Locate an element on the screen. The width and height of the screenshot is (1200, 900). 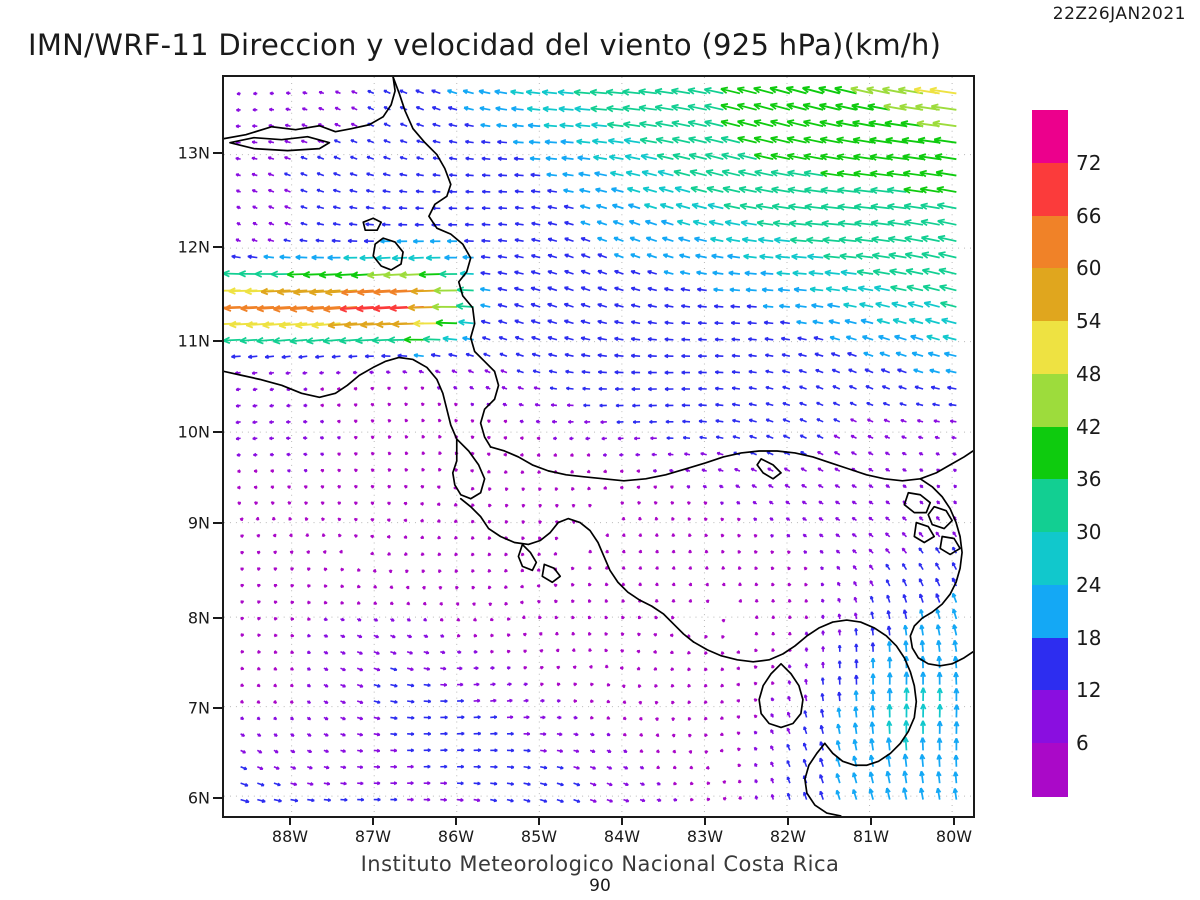
colorbar-label: 30 is located at coordinates (1089, 532).